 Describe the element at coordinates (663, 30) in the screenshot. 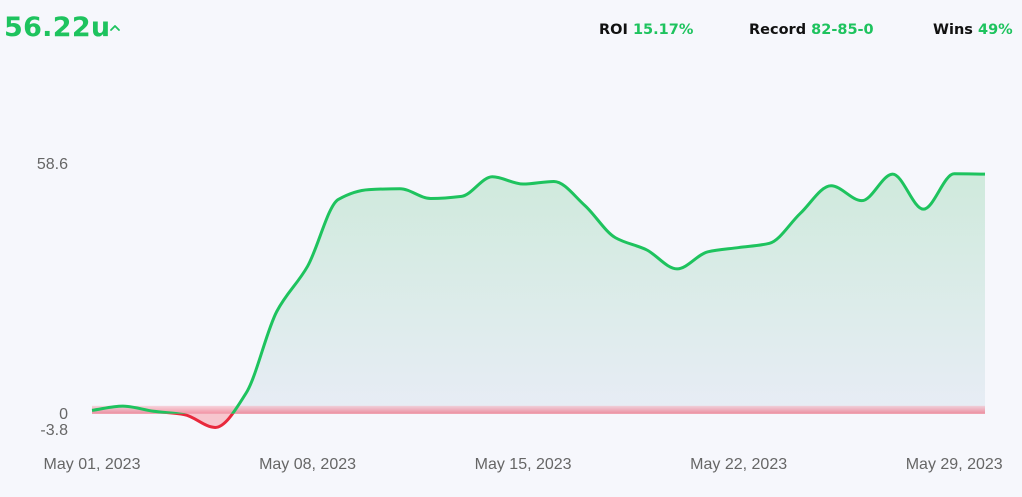

I see `stat-roi-value: 15.17%` at that location.